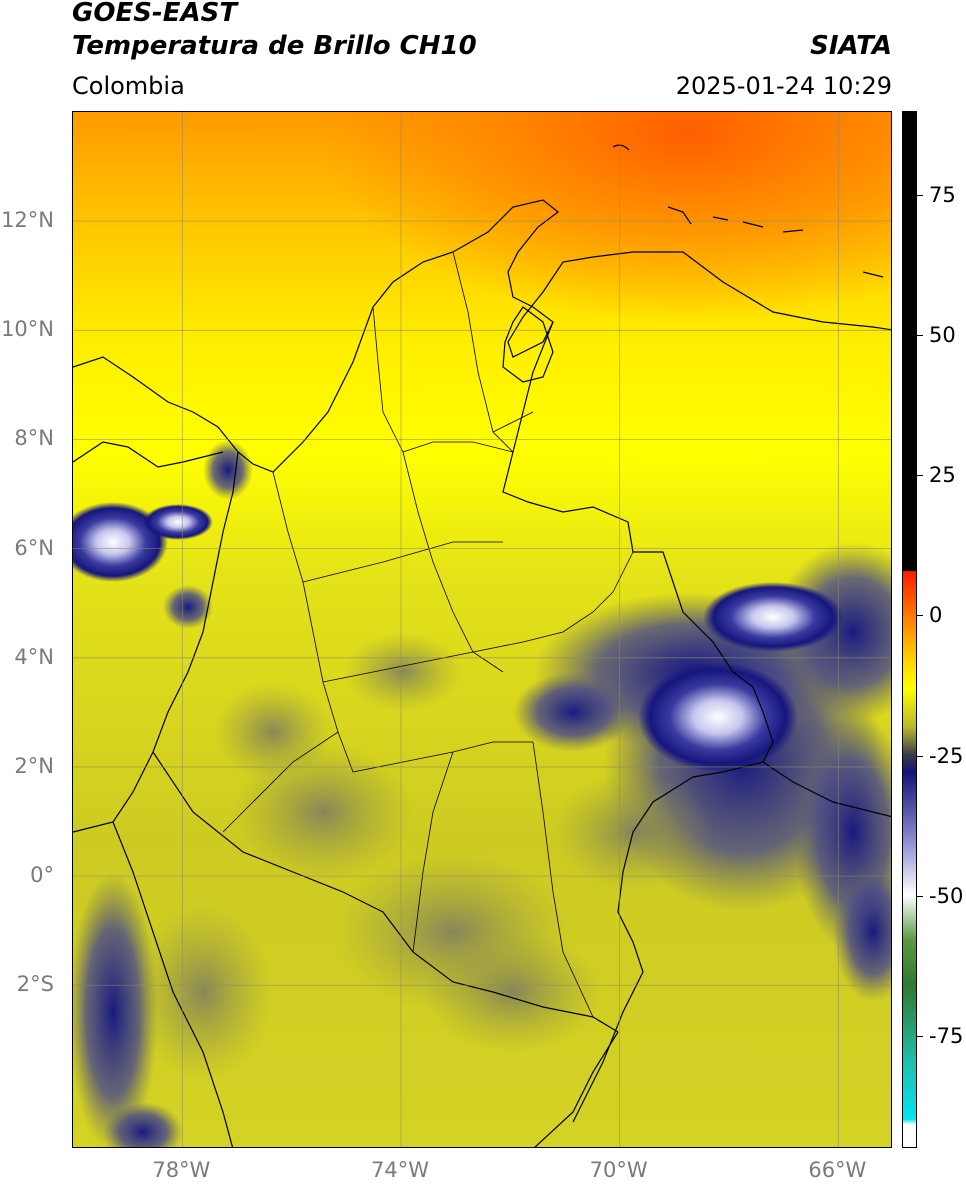 Image resolution: width=966 pixels, height=1190 pixels. I want to click on lon-tick-label: 78°W, so click(181, 1170).